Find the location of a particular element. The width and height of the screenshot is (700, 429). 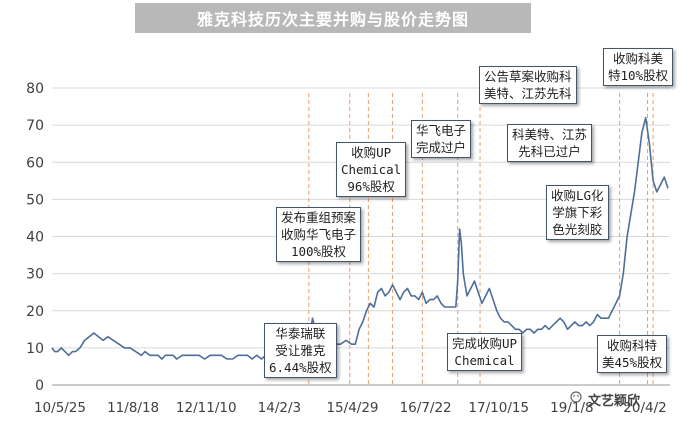

x-tick-label: 15/4/29 is located at coordinates (352, 408).